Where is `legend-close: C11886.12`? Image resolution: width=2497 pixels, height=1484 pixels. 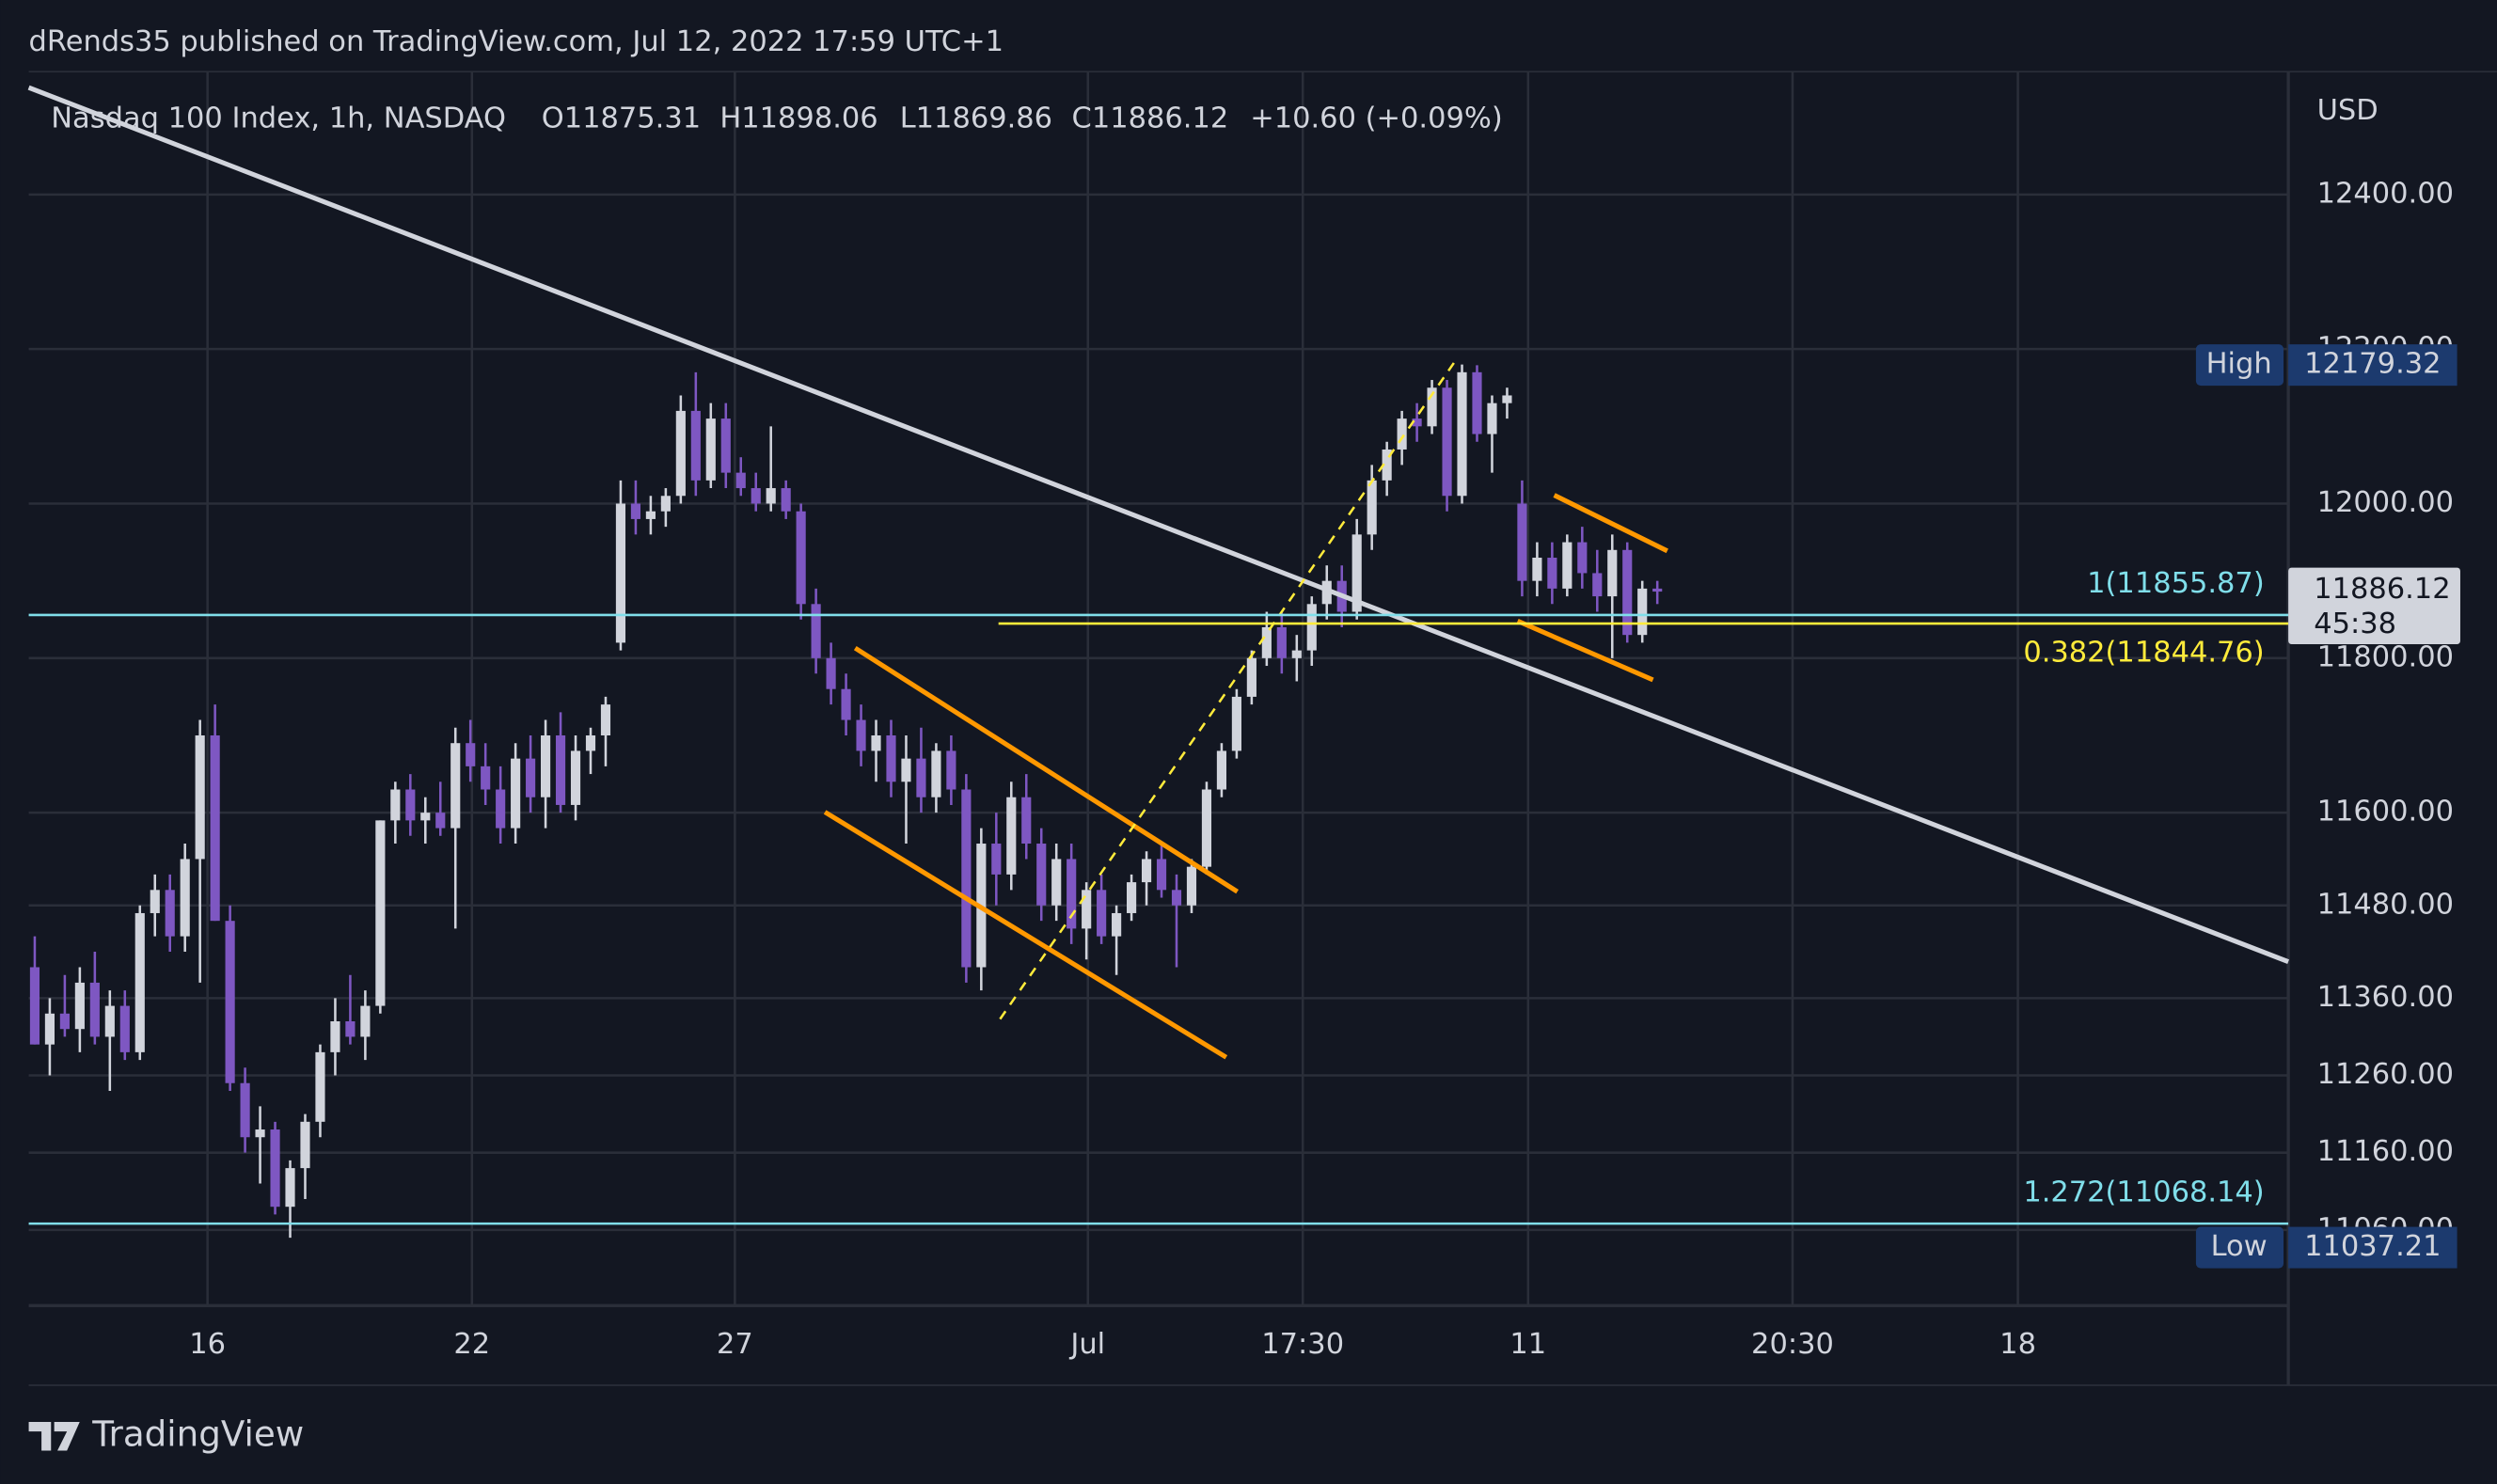 legend-close: C11886.12 is located at coordinates (1150, 118).